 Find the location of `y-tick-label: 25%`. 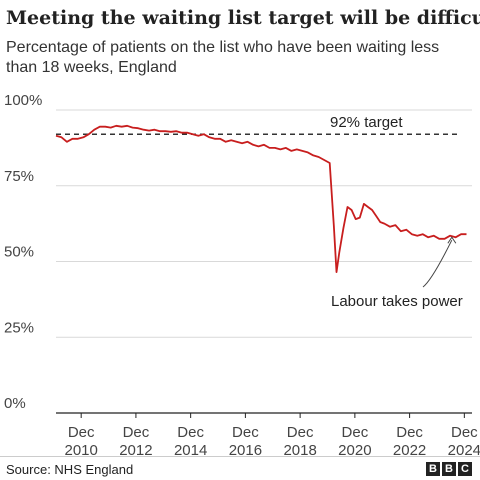

y-tick-label: 25% is located at coordinates (19, 327).